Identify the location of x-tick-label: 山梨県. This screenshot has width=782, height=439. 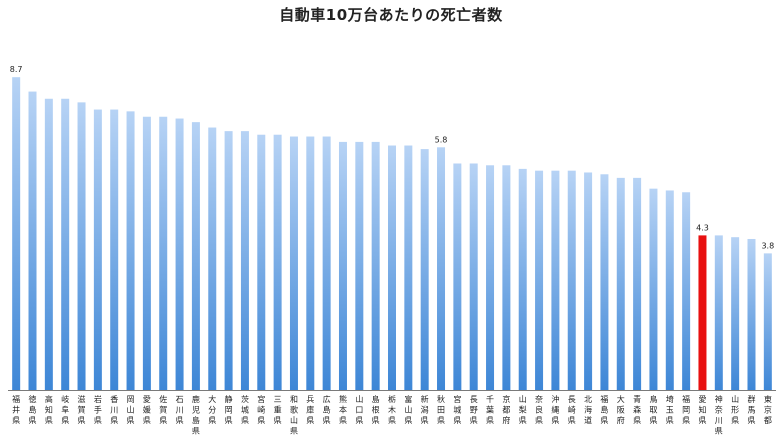
(523, 409).